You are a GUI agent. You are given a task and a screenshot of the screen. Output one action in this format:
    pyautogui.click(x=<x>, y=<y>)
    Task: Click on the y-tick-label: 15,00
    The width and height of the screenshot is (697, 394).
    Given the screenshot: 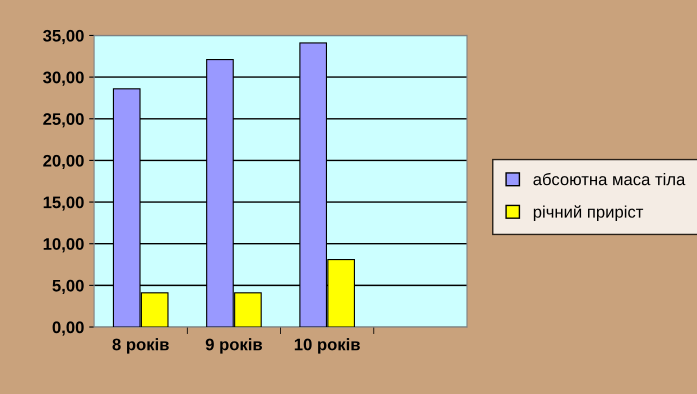 What is the action you would take?
    pyautogui.click(x=64, y=203)
    